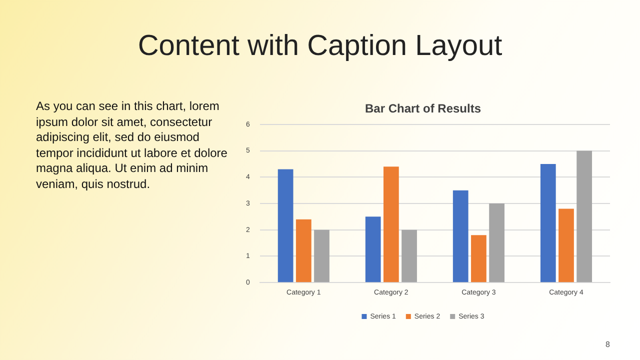  What do you see at coordinates (132, 145) in the screenshot?
I see `text: As you can see in this chart, lorem ipsum dolor sit amet, consectetur adipiscing elit, sed do eiusmod tempor incididunt ut labore et dolore magna aliqua. Ut enim ad minim veniam, quis nostrud.` at bounding box center [132, 145].